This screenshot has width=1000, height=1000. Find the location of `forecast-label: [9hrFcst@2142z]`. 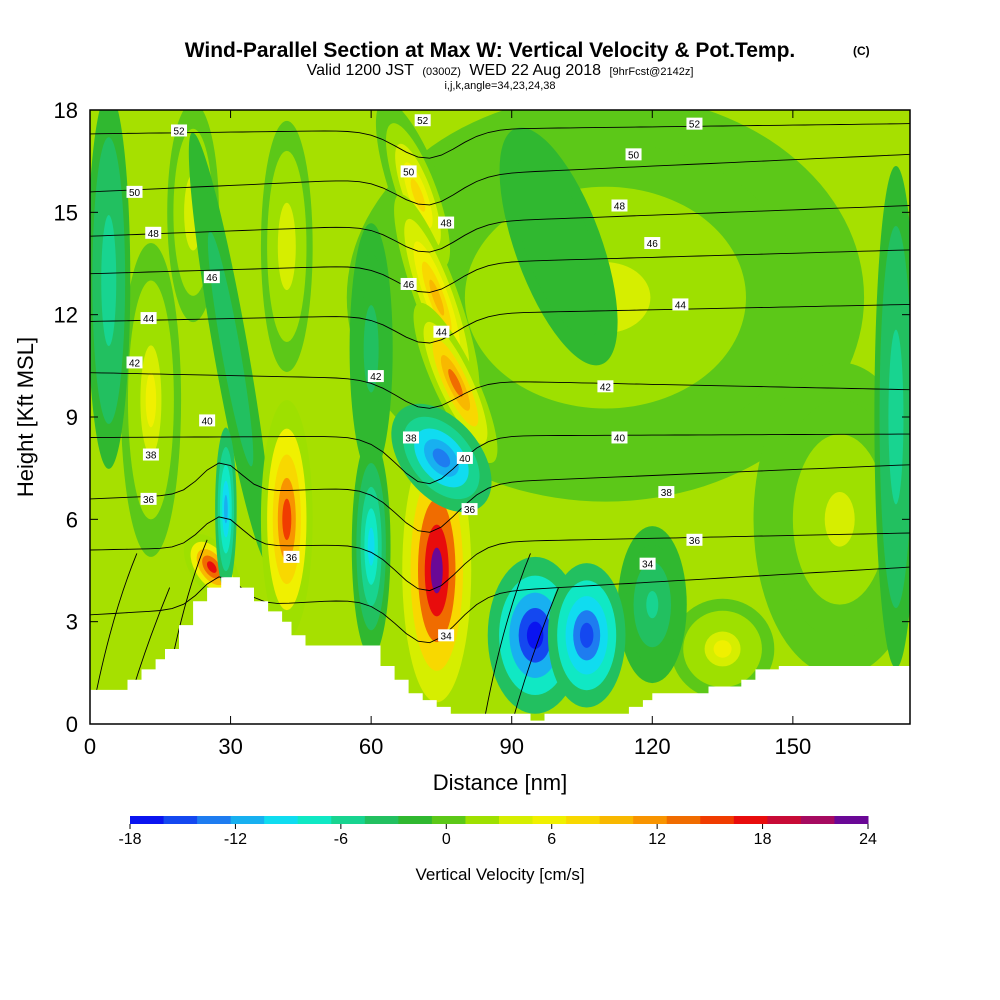

forecast-label: [9hrFcst@2142z] is located at coordinates (651, 72).